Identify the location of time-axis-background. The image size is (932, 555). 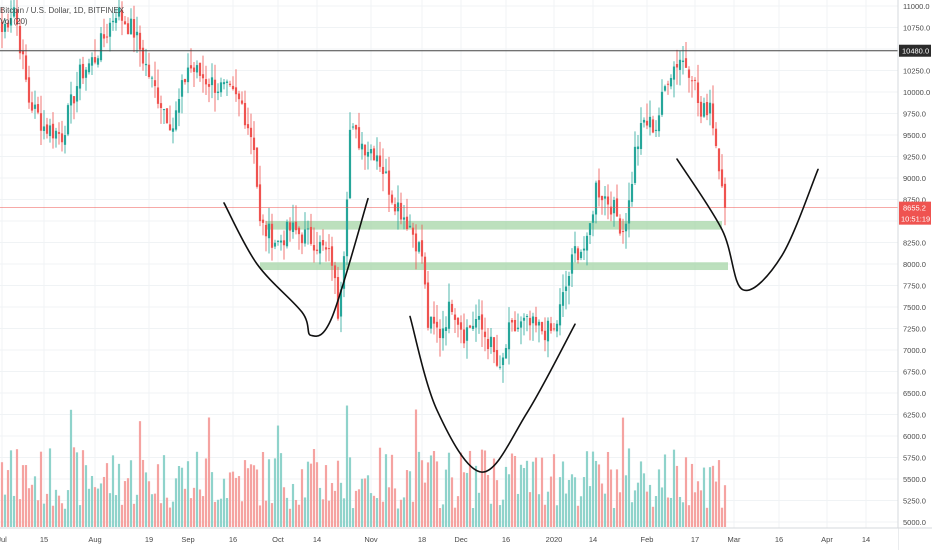
(449, 539).